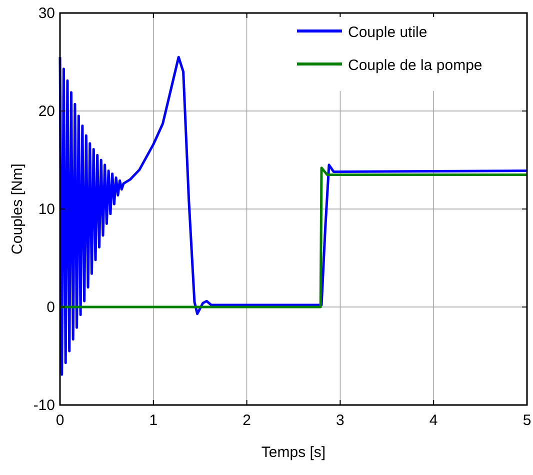 This screenshot has height=475, width=533. What do you see at coordinates (388, 32) in the screenshot?
I see `legend-label: Couple utile` at bounding box center [388, 32].